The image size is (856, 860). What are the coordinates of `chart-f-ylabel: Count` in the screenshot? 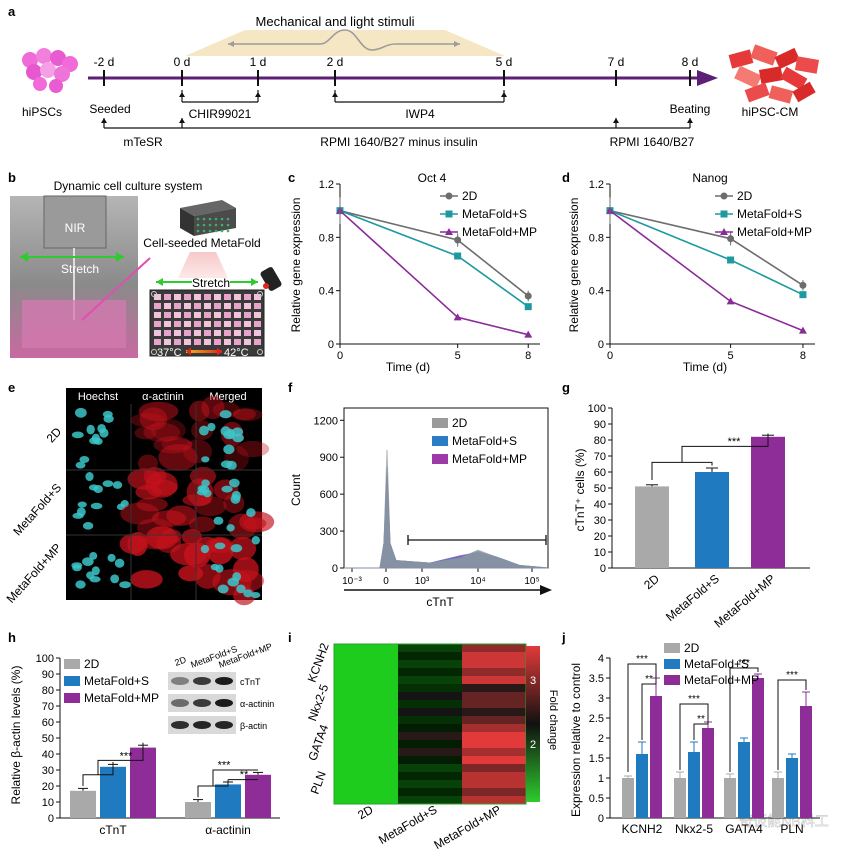 It's located at (296, 489).